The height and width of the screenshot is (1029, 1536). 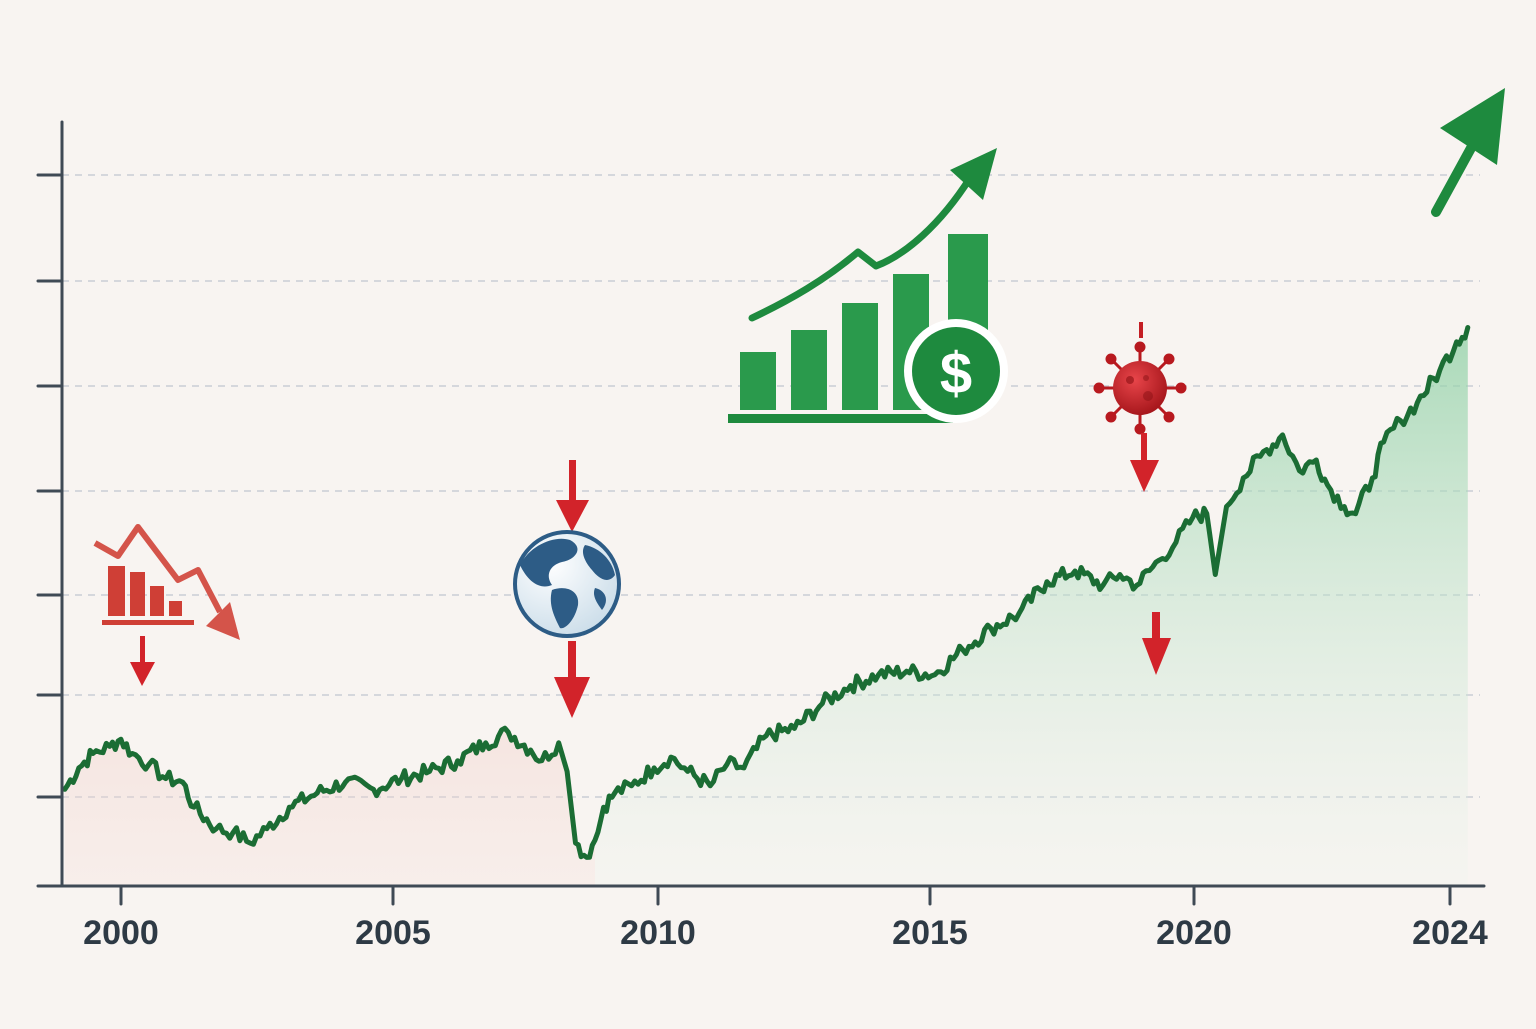 I want to click on y-axis, so click(x=50, y=504).